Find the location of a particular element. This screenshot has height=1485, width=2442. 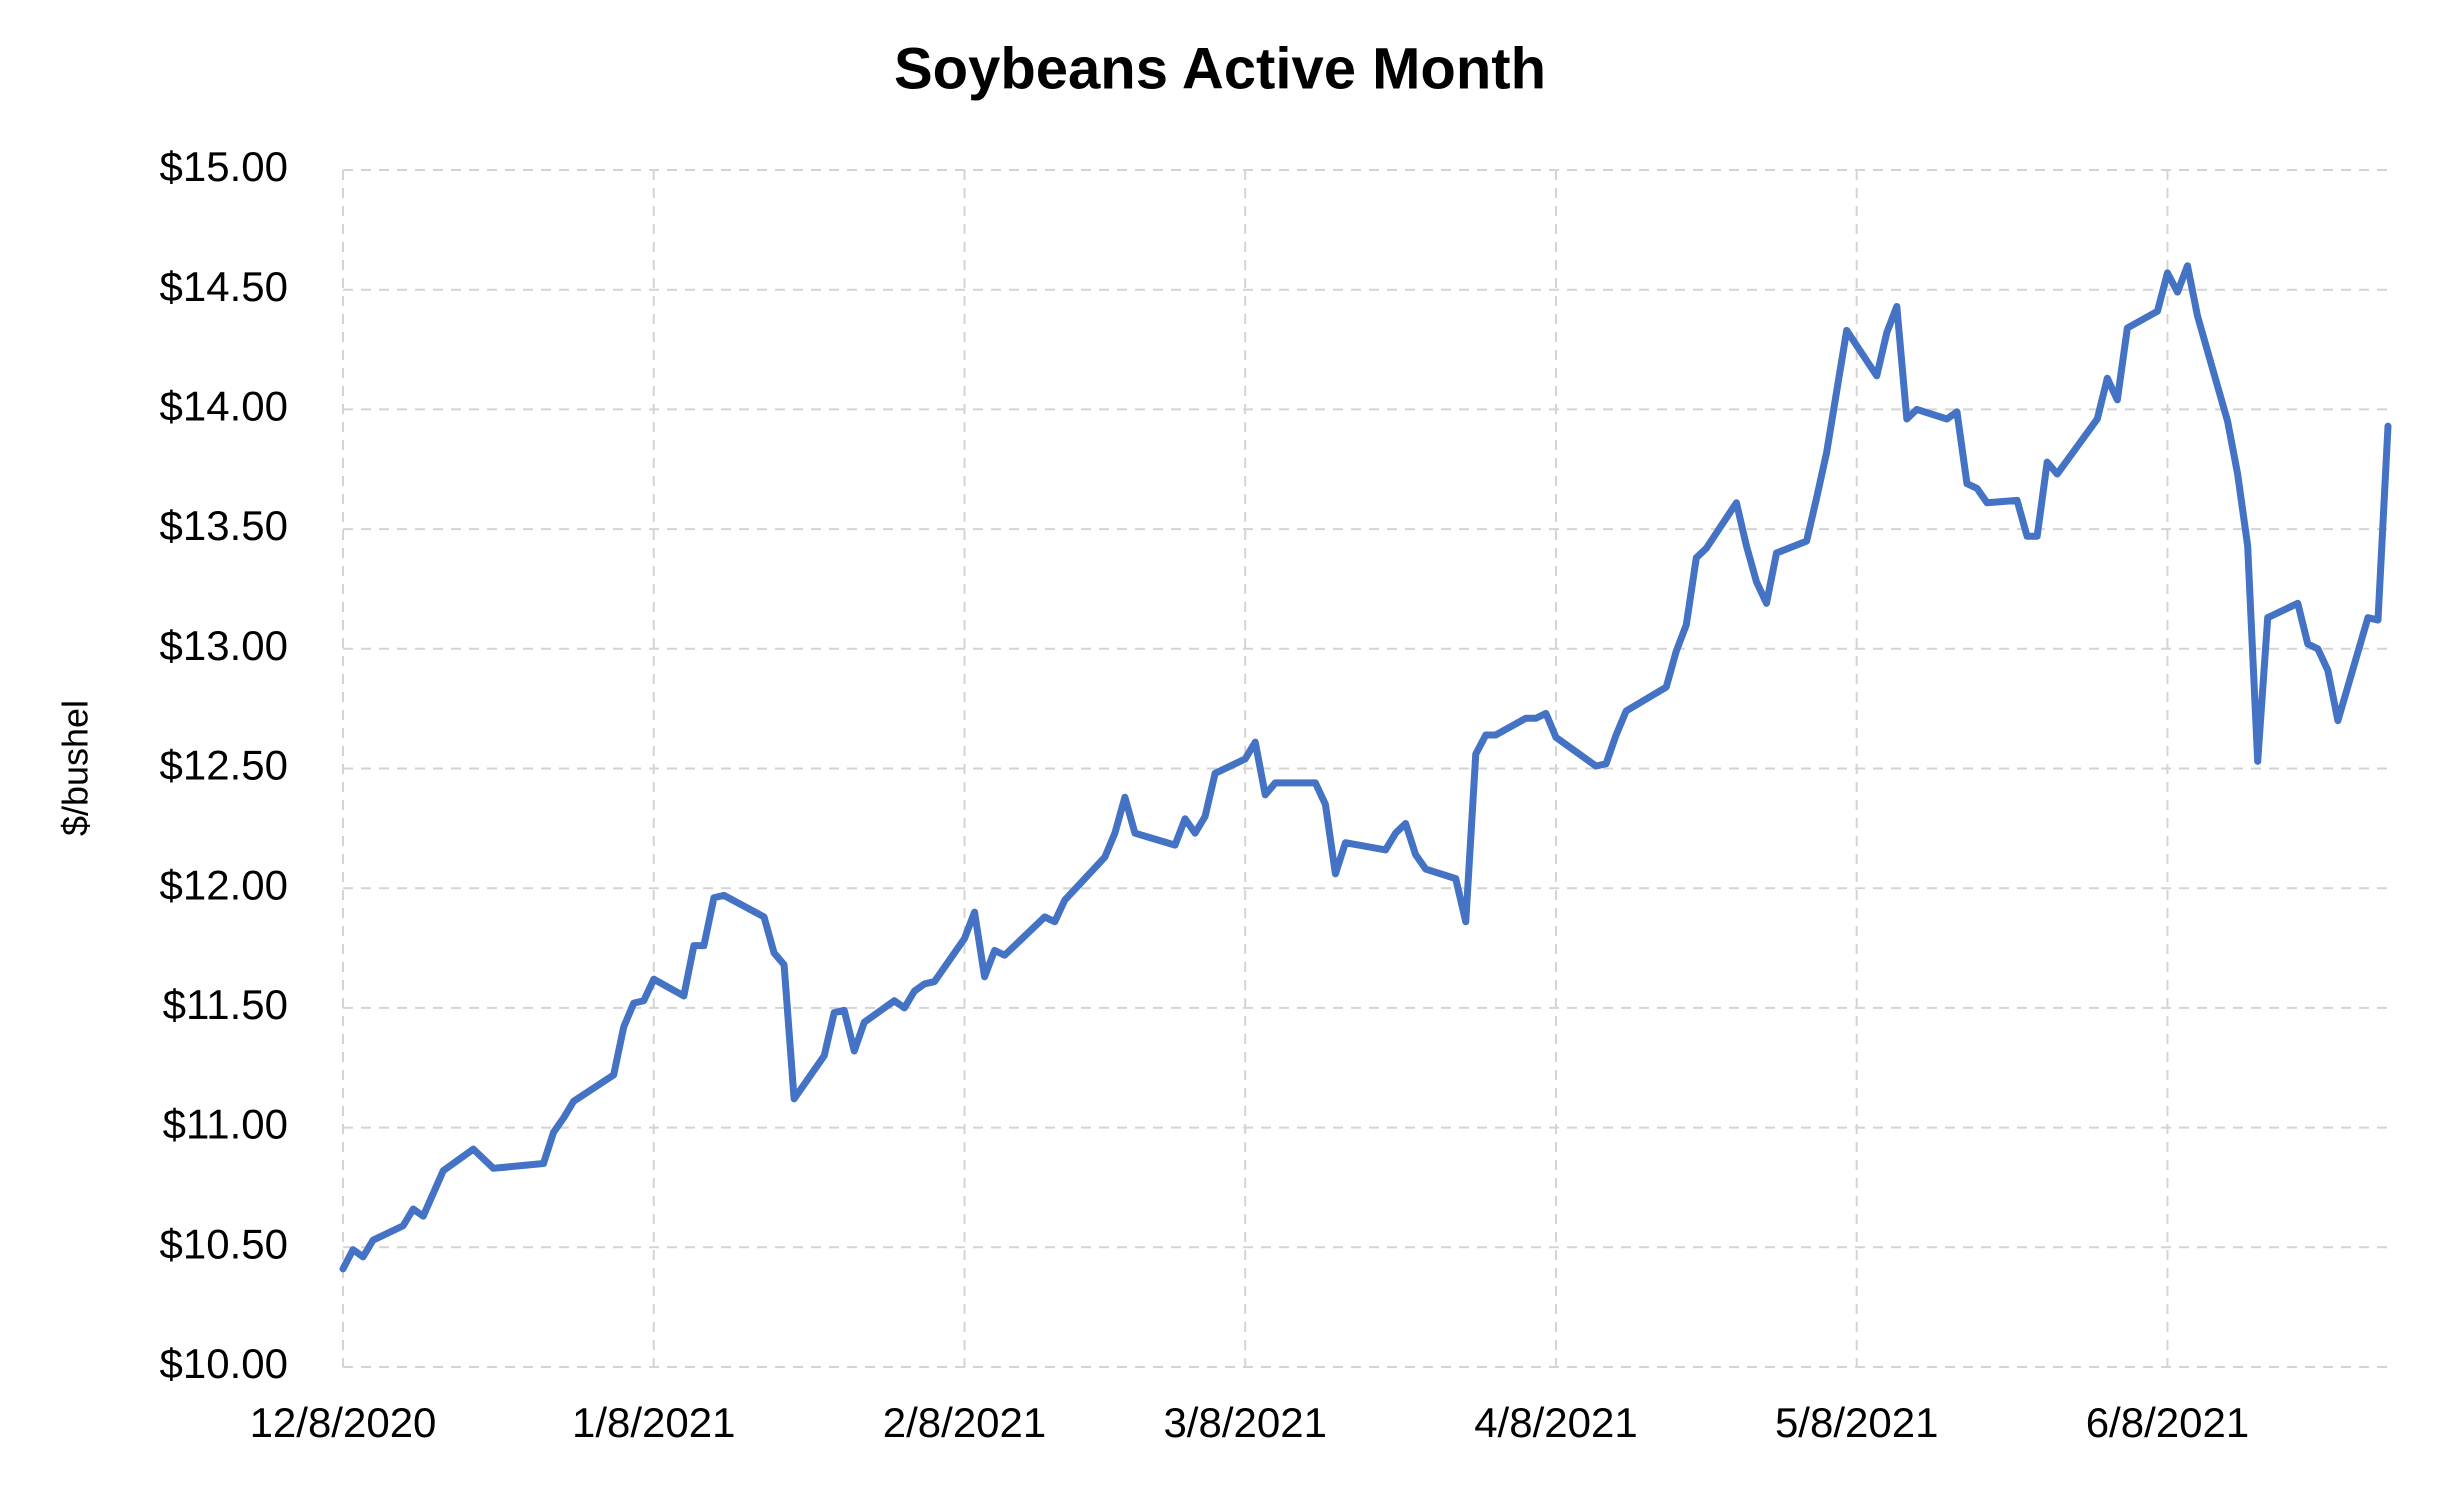

y-tick-label: $11.00 is located at coordinates (225, 1124).